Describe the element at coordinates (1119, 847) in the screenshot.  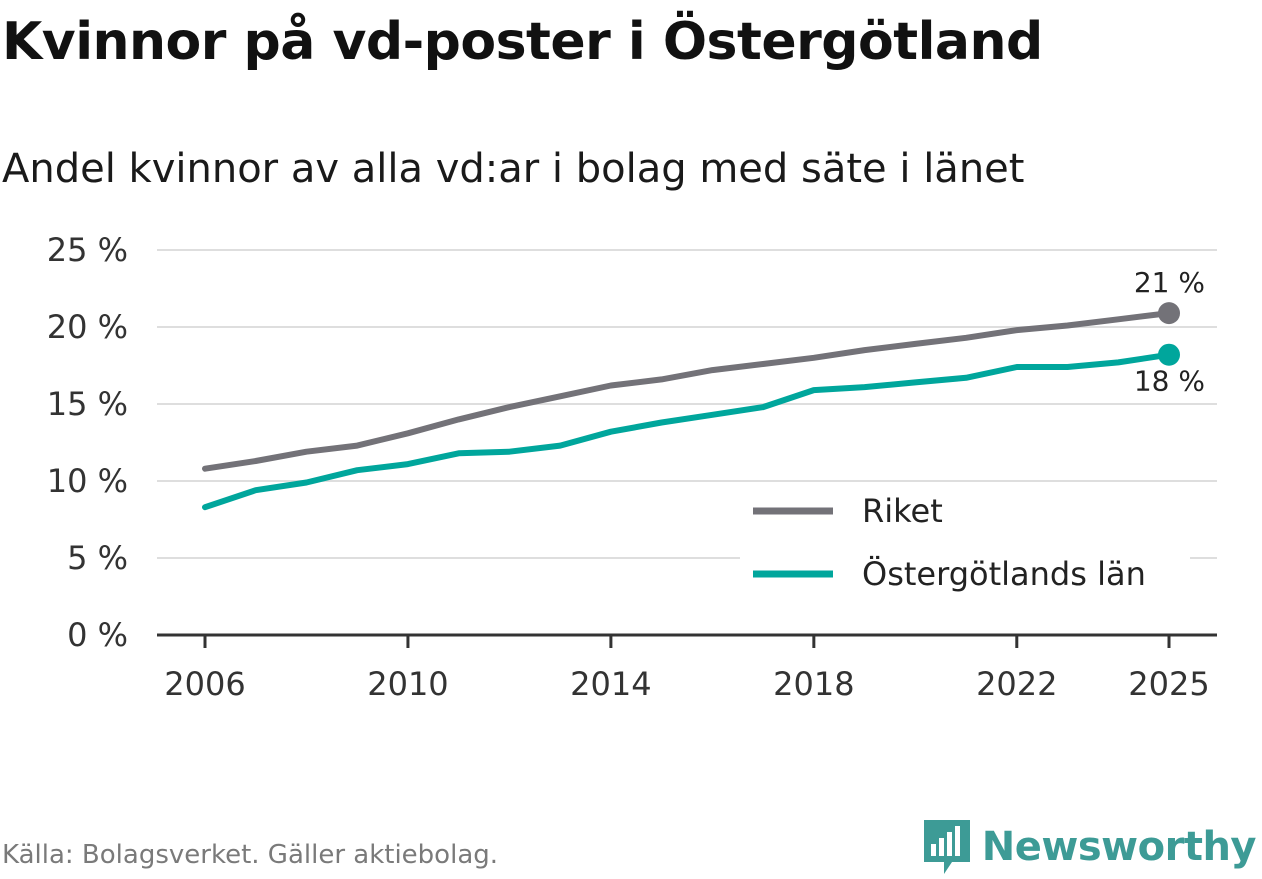
I see `brand-name: Newsworthy` at that location.